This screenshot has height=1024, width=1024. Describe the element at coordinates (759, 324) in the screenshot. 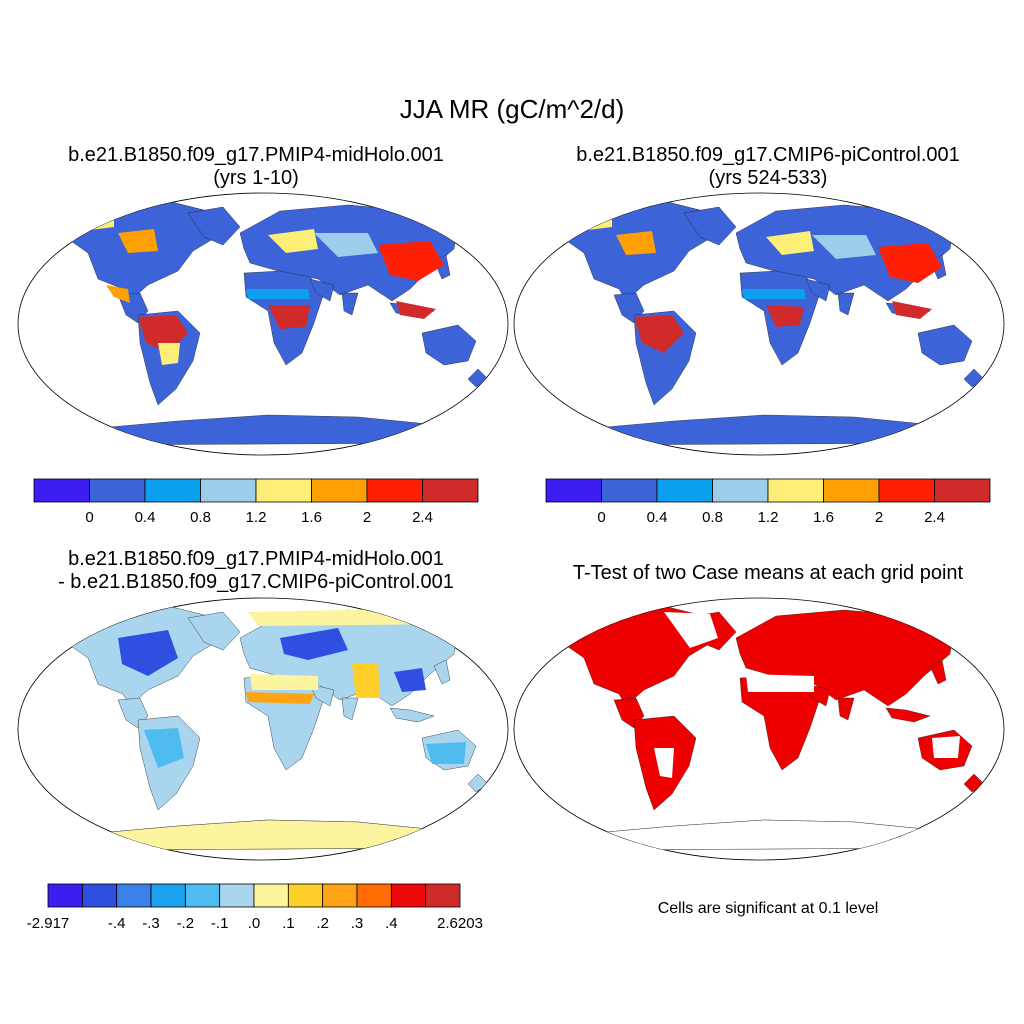

I see `map-picontrol` at that location.